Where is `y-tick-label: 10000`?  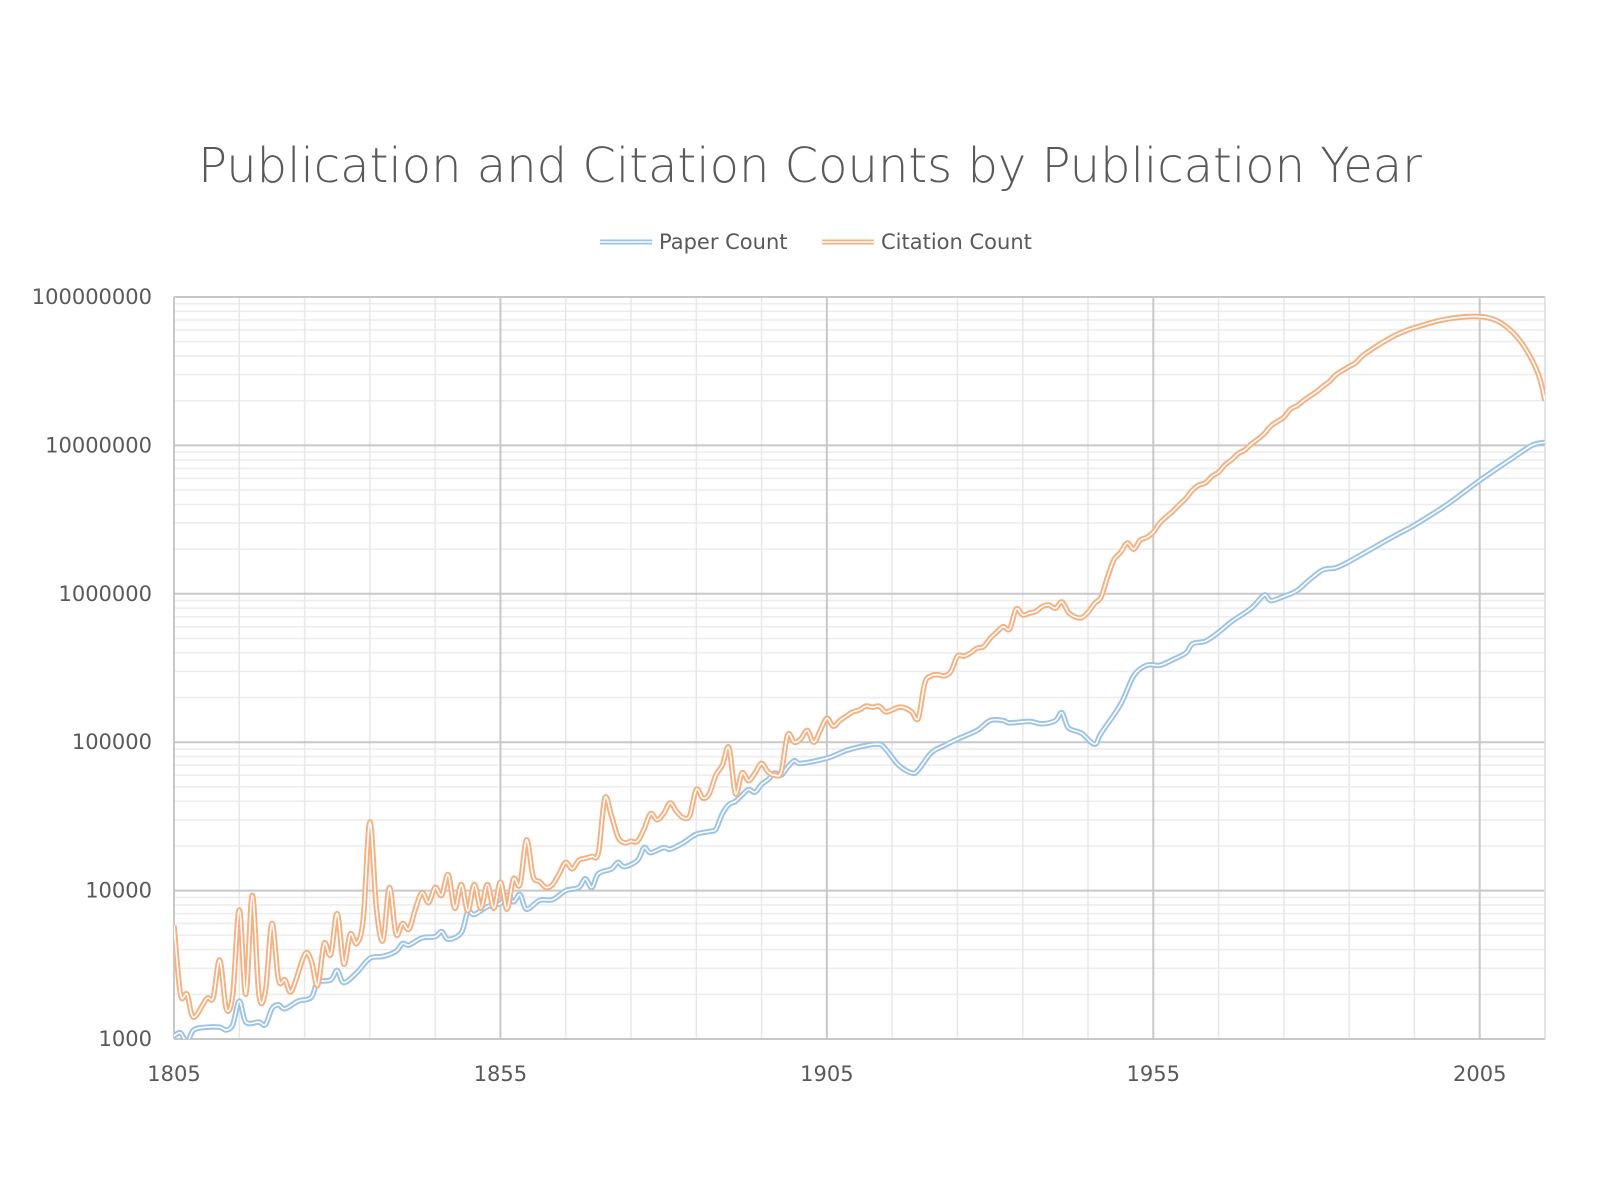
y-tick-label: 10000 is located at coordinates (118, 891).